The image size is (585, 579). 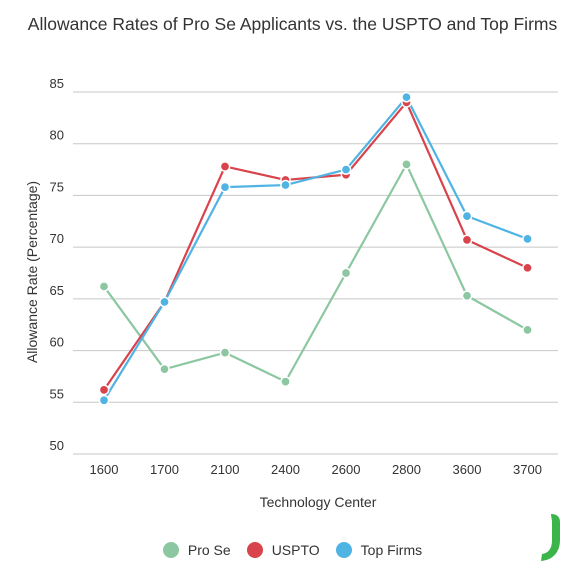 I want to click on y-tick-label: 85, so click(x=57, y=83).